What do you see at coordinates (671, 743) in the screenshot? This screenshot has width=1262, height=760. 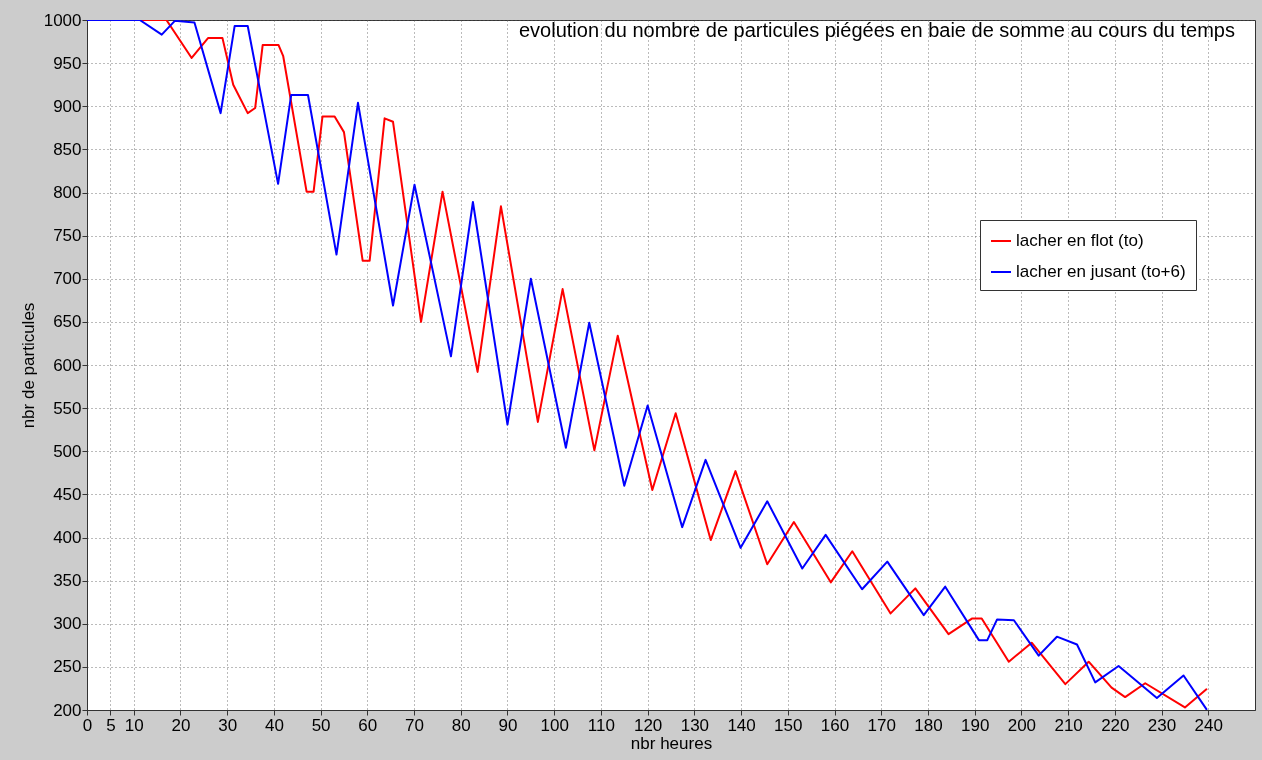 I see `x-axis-title: nbr heures` at bounding box center [671, 743].